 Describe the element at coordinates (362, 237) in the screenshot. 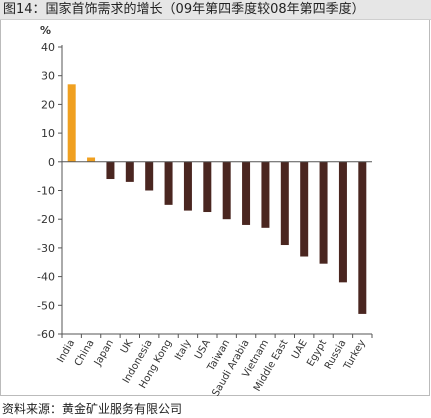

I see `bar-turkey` at that location.